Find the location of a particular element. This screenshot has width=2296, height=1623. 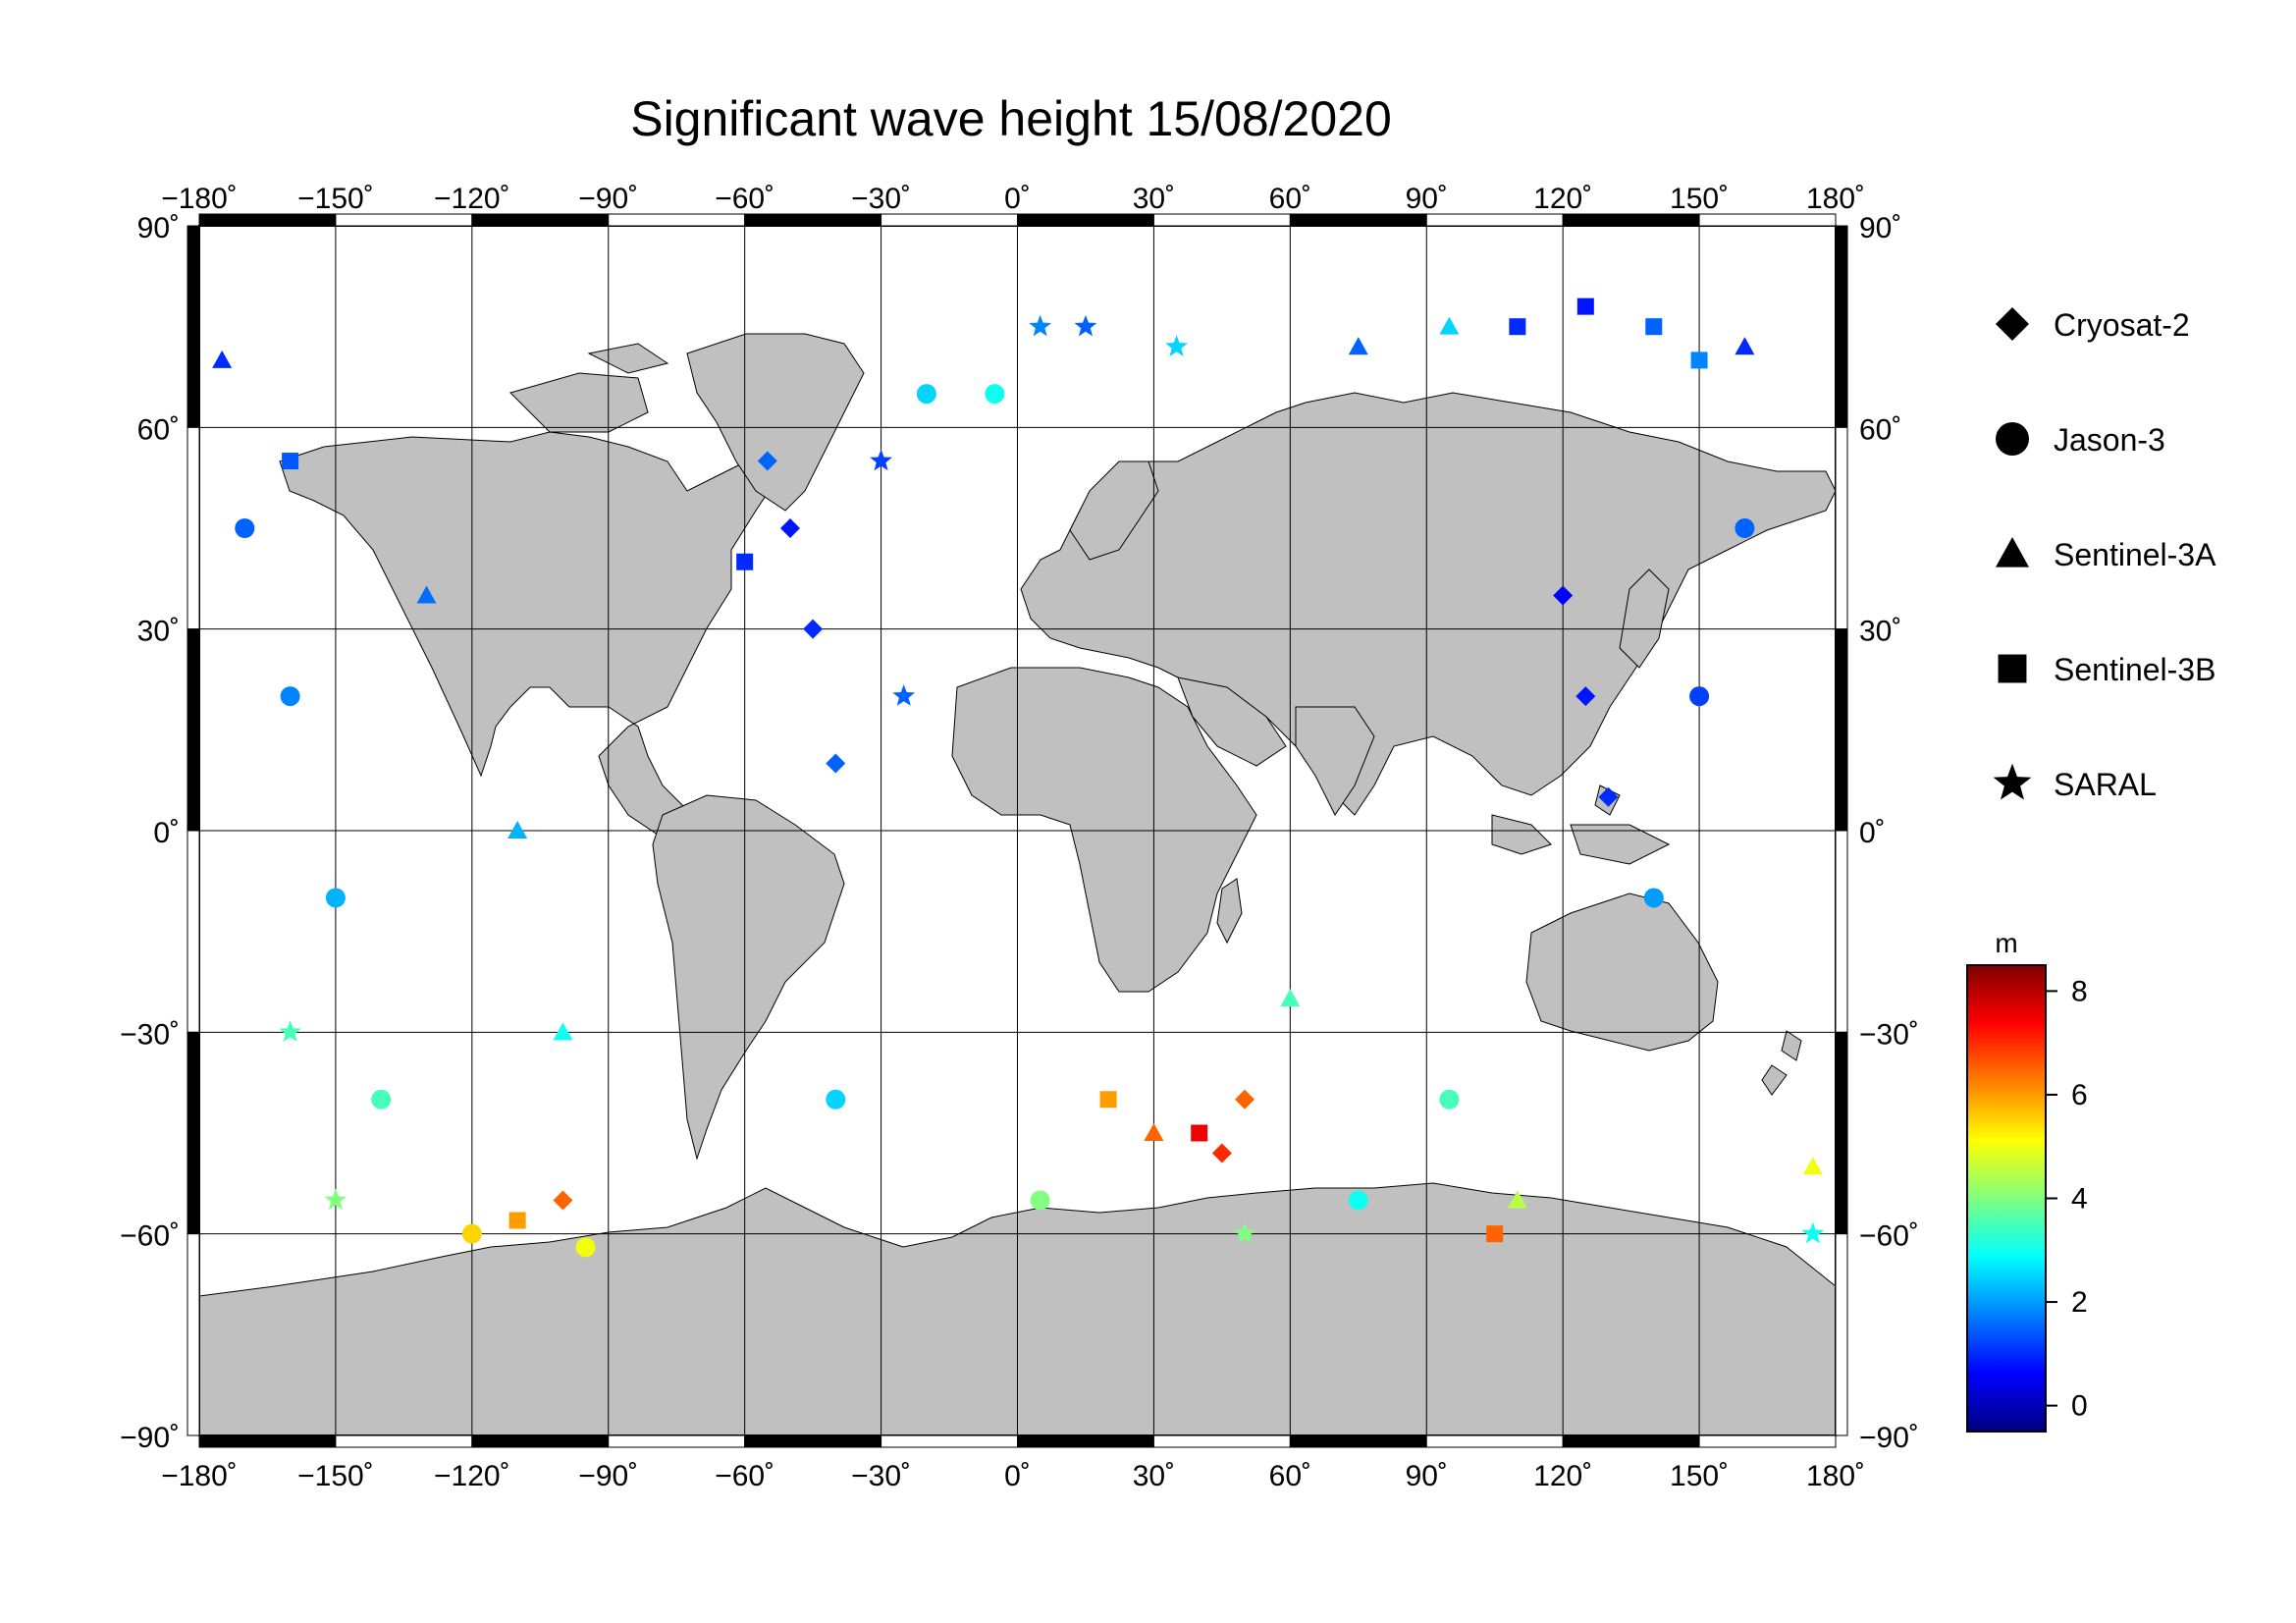

legend-marker-star-icon is located at coordinates (2012, 781).